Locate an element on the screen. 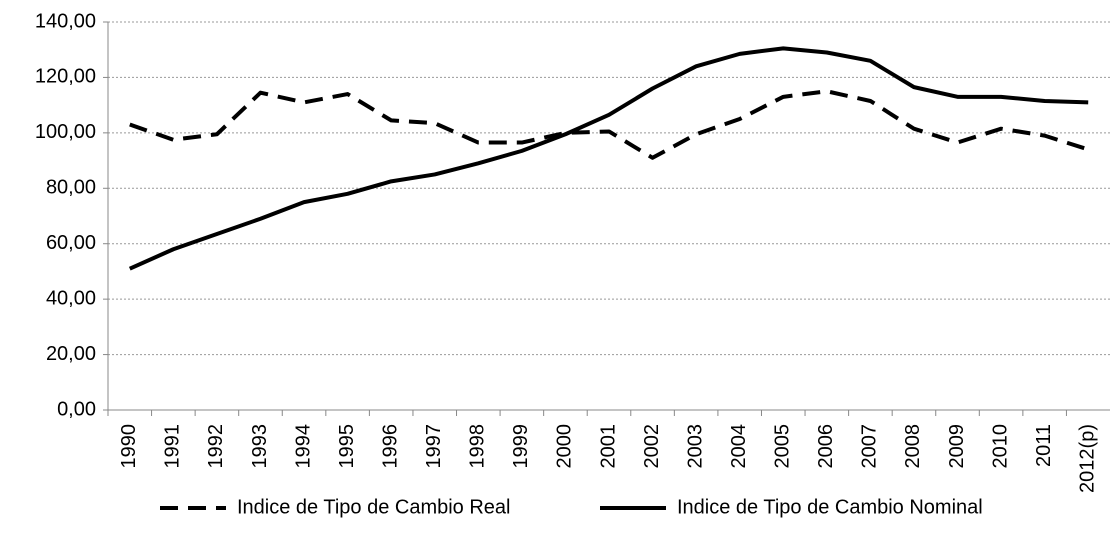 Image resolution: width=1111 pixels, height=548 pixels. x-tick-label: 2008 is located at coordinates (913, 446).